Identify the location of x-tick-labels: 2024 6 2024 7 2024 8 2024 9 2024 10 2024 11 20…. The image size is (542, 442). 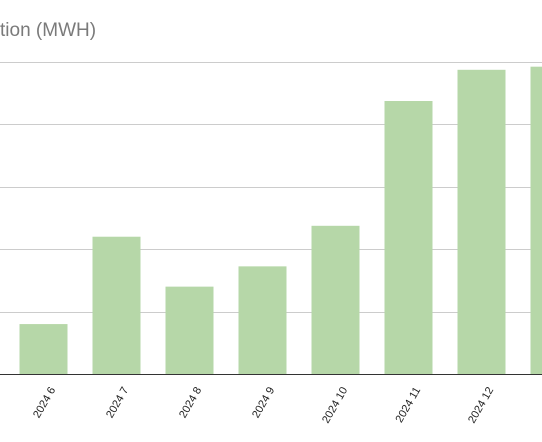
(263, 405).